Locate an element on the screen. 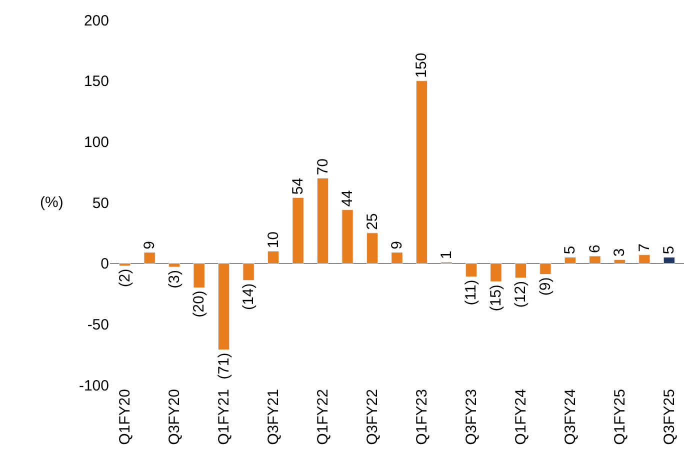  y-axis-title: (%) is located at coordinates (52, 202).